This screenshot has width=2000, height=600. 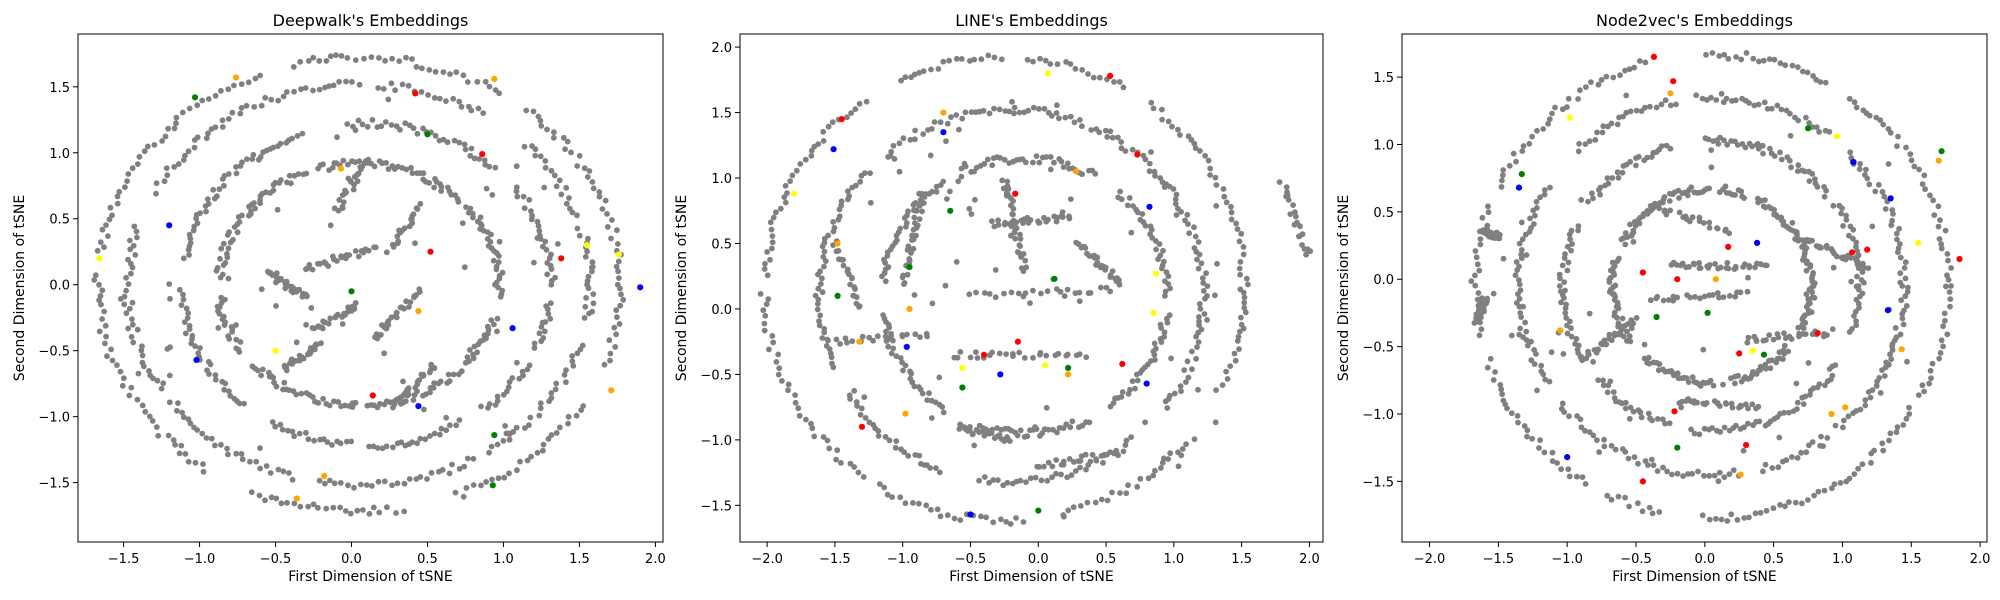 What do you see at coordinates (59, 220) in the screenshot?
I see `chart-0-y-tick-label: 0.5` at bounding box center [59, 220].